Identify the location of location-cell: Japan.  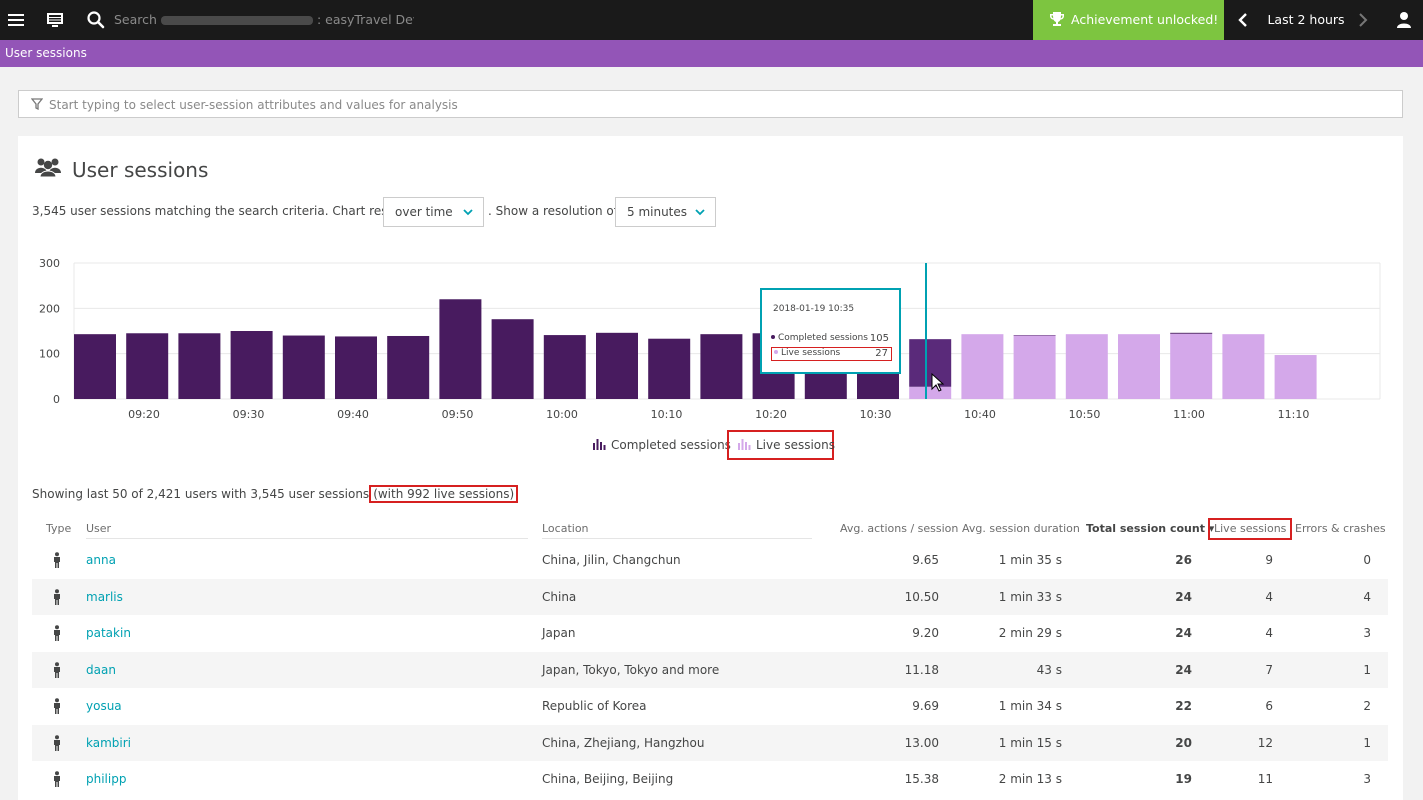
(559, 633).